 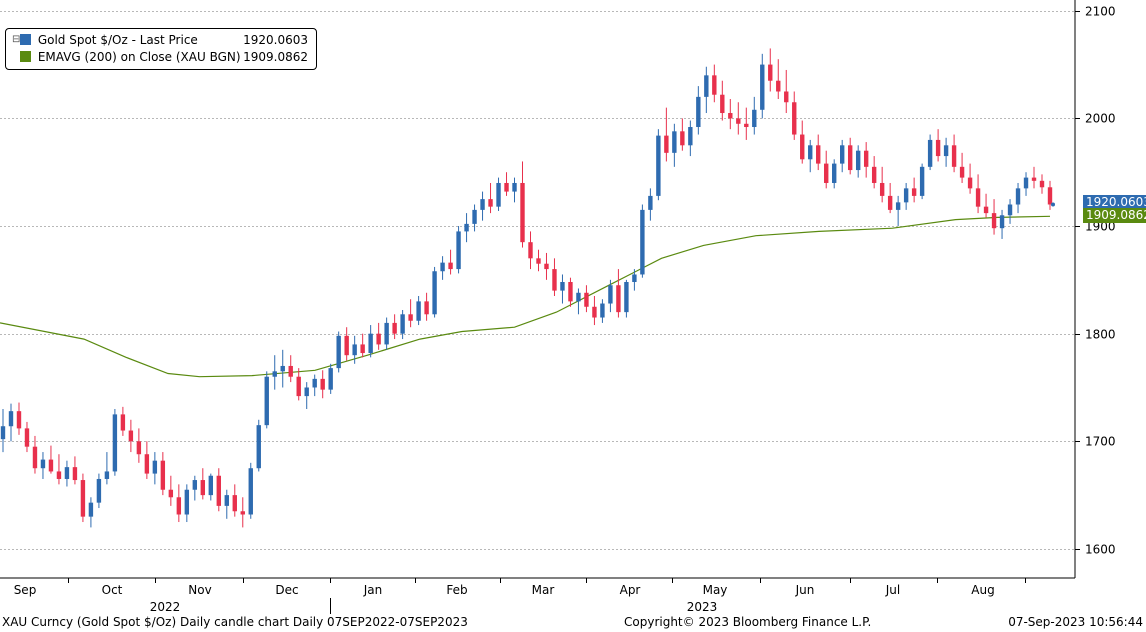 I want to click on y-tick-label: 2100, so click(x=1100, y=12).